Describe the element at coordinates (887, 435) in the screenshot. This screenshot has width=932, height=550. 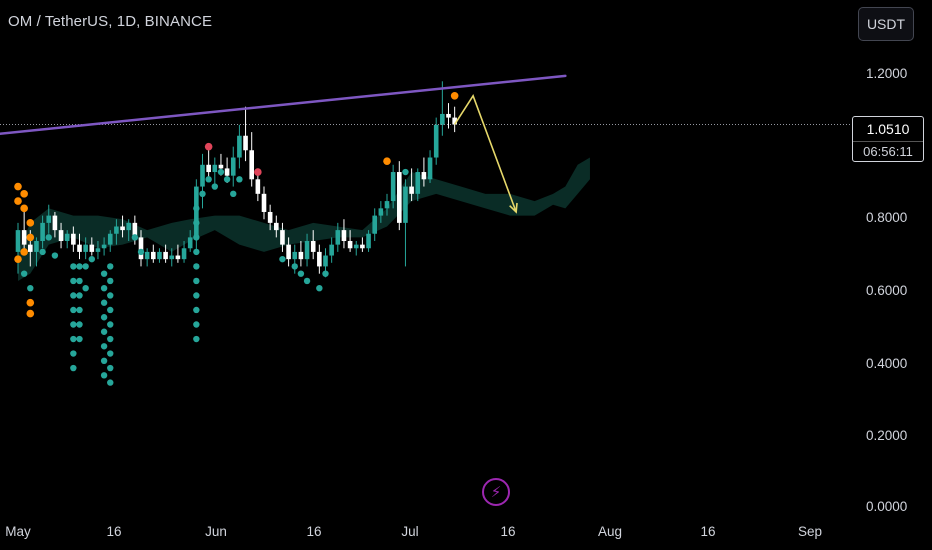
I see `y-tick-5: 0.2000` at that location.